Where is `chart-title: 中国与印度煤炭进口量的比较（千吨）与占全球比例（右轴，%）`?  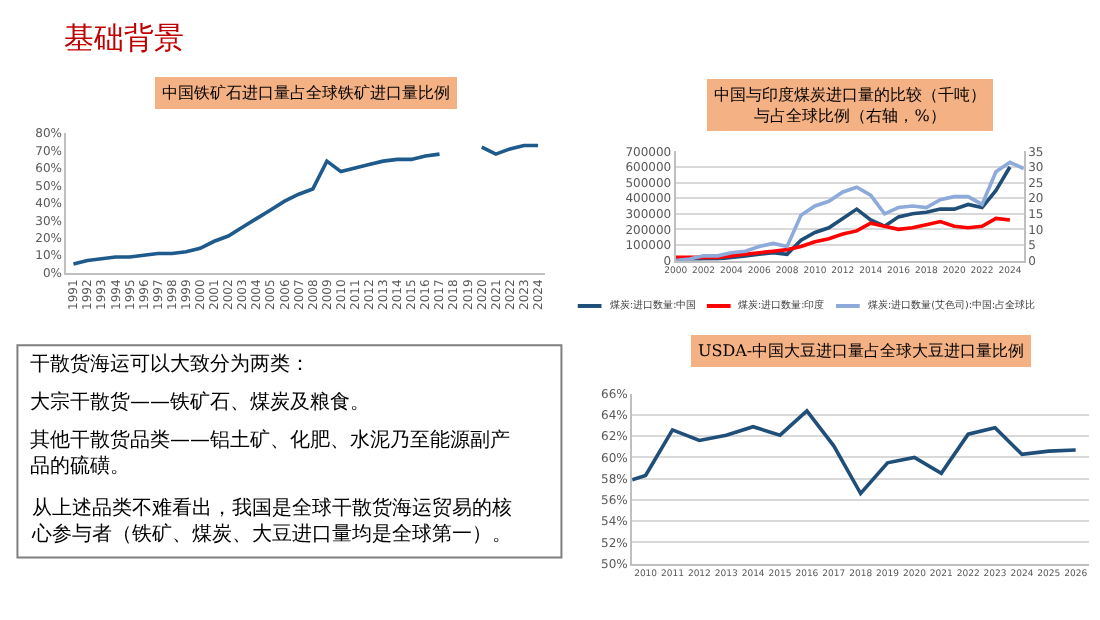 chart-title: 中国与印度煤炭进口量的比较（千吨）与占全球比例（右轴，%） is located at coordinates (850, 105).